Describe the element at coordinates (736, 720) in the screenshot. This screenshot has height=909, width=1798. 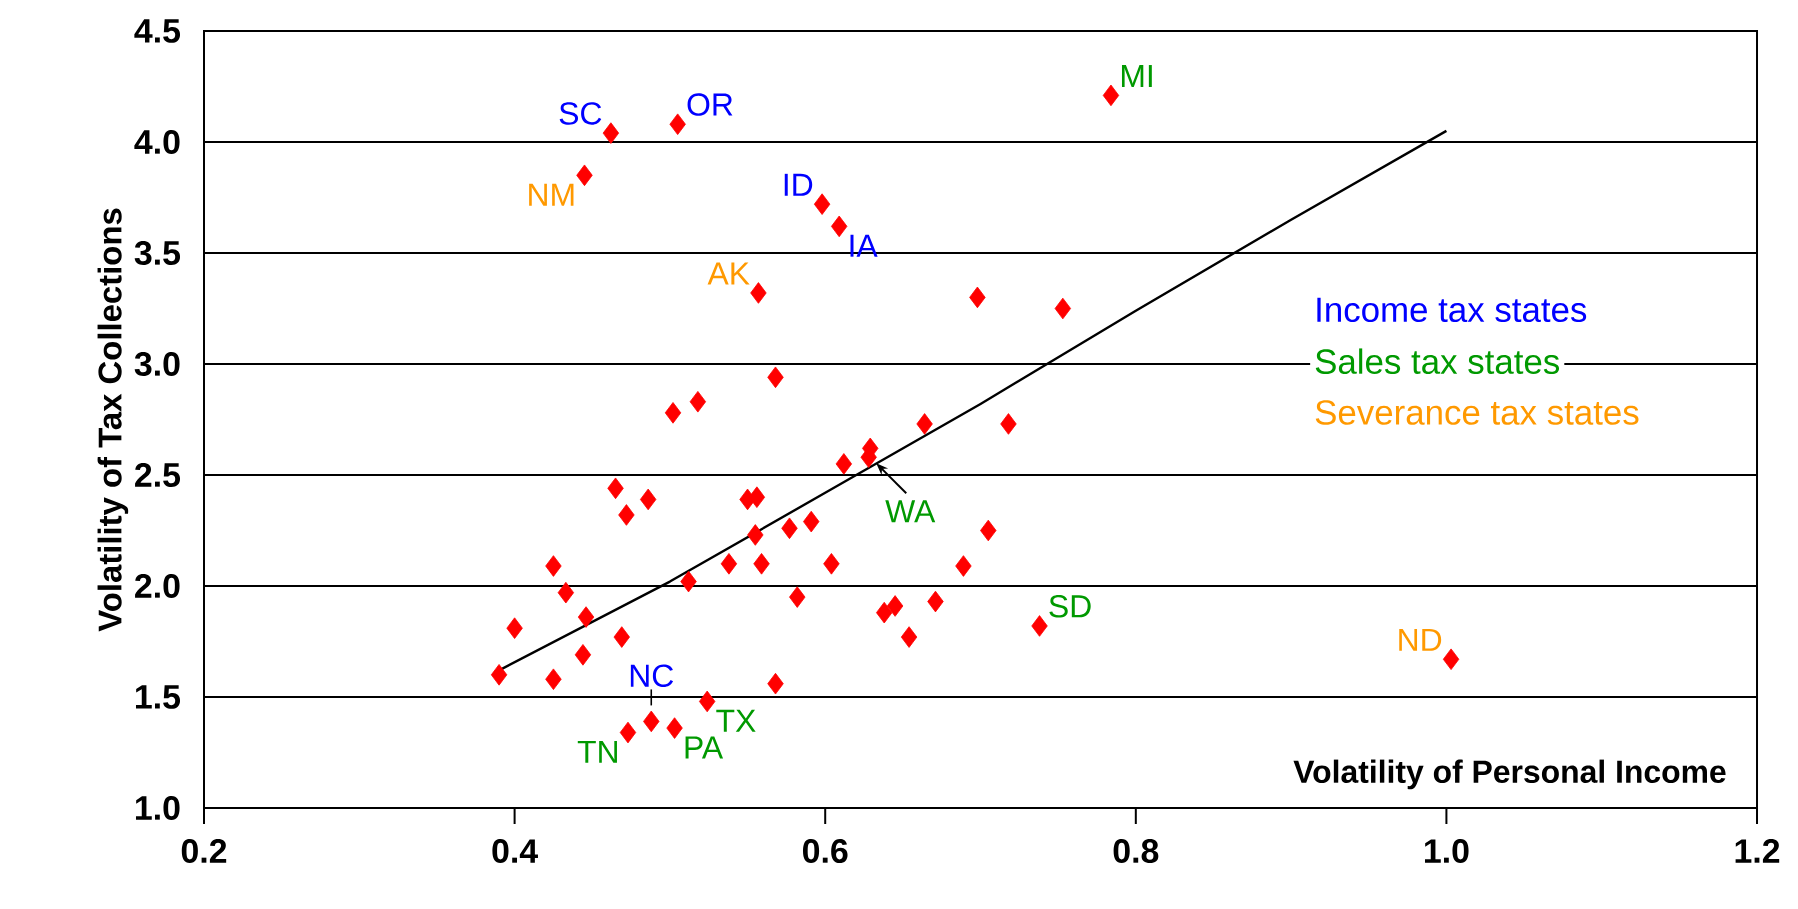
I see `annotation: TX` at that location.